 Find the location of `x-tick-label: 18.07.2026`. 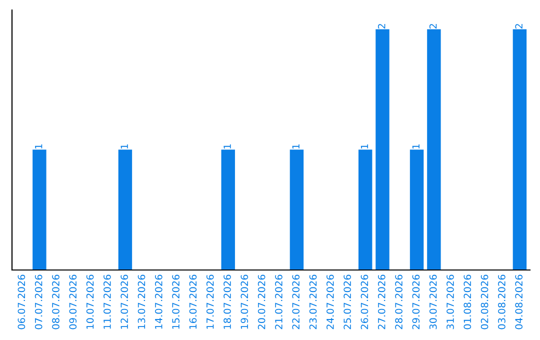

x-tick-label: 18.07.2026 is located at coordinates (227, 301).